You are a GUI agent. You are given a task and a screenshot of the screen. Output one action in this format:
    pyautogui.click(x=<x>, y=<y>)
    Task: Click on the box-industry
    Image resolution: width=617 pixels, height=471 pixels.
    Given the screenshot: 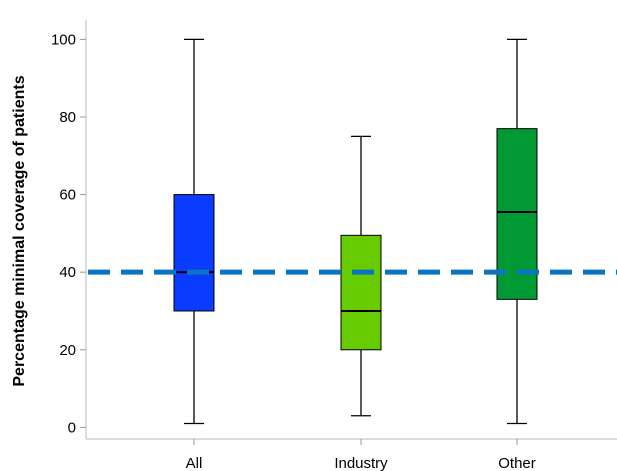 What is the action you would take?
    pyautogui.click(x=361, y=276)
    